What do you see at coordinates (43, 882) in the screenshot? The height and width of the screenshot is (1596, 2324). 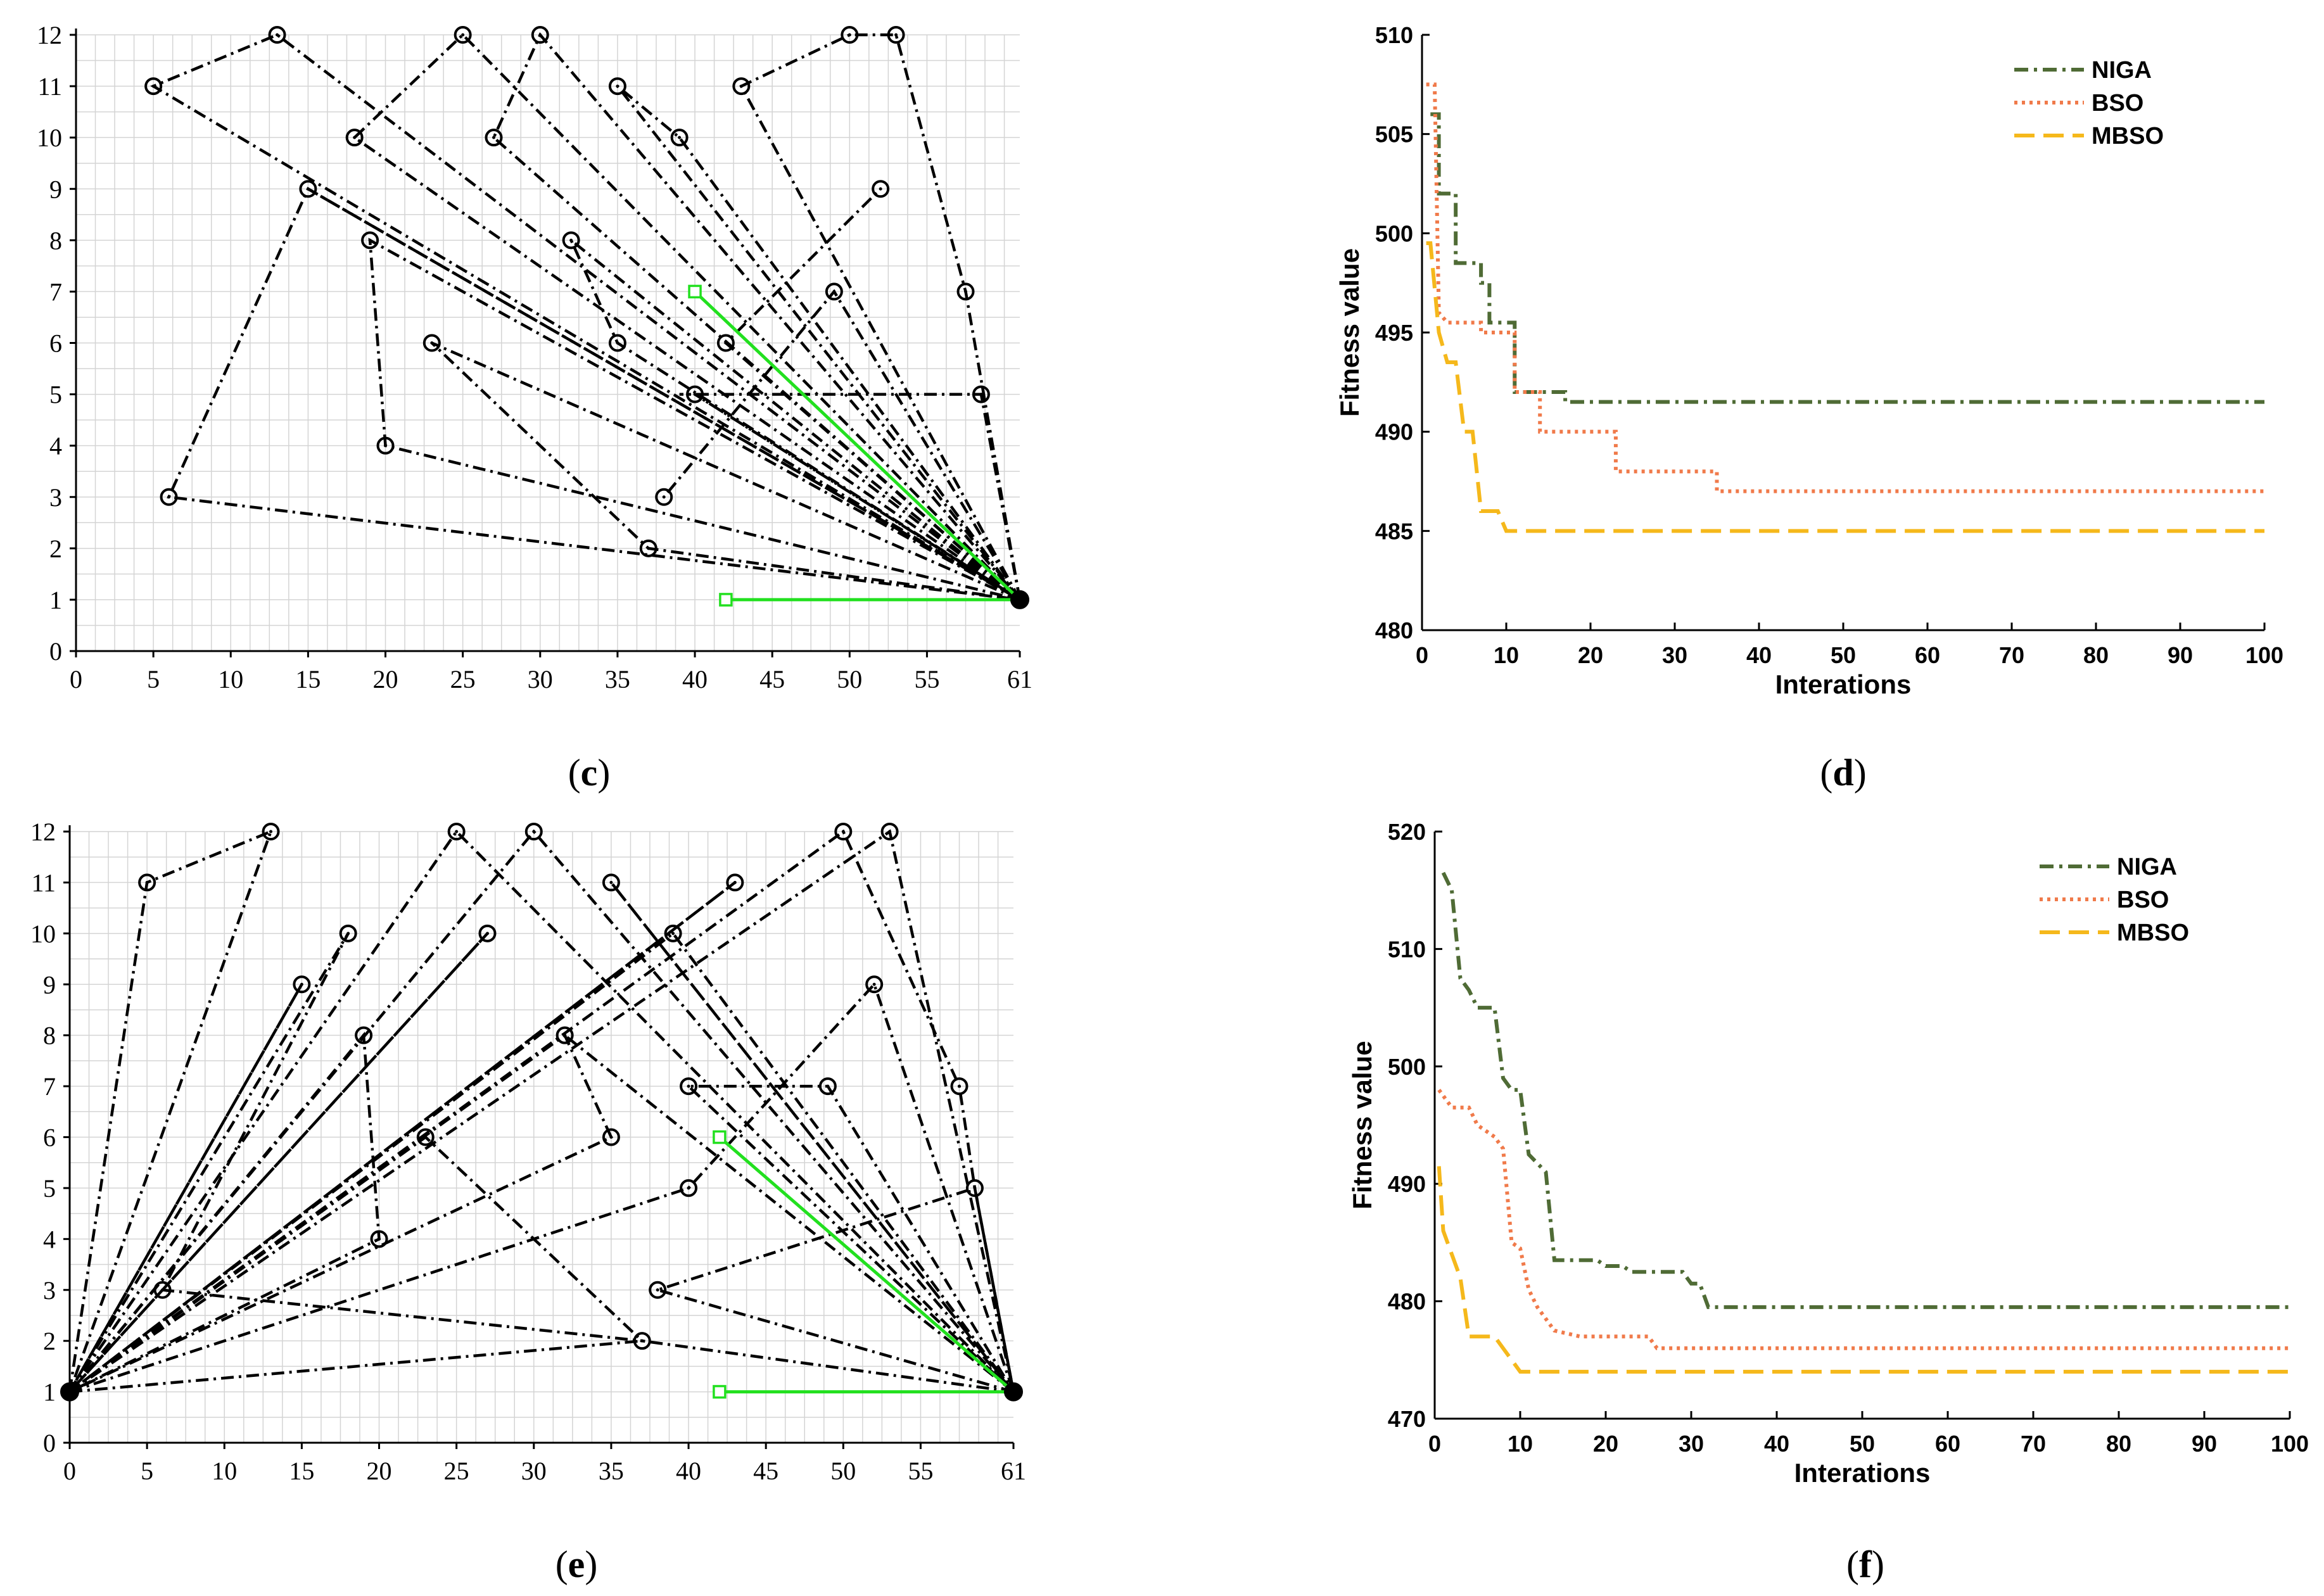 I see `y-tick-label: 11` at bounding box center [43, 882].